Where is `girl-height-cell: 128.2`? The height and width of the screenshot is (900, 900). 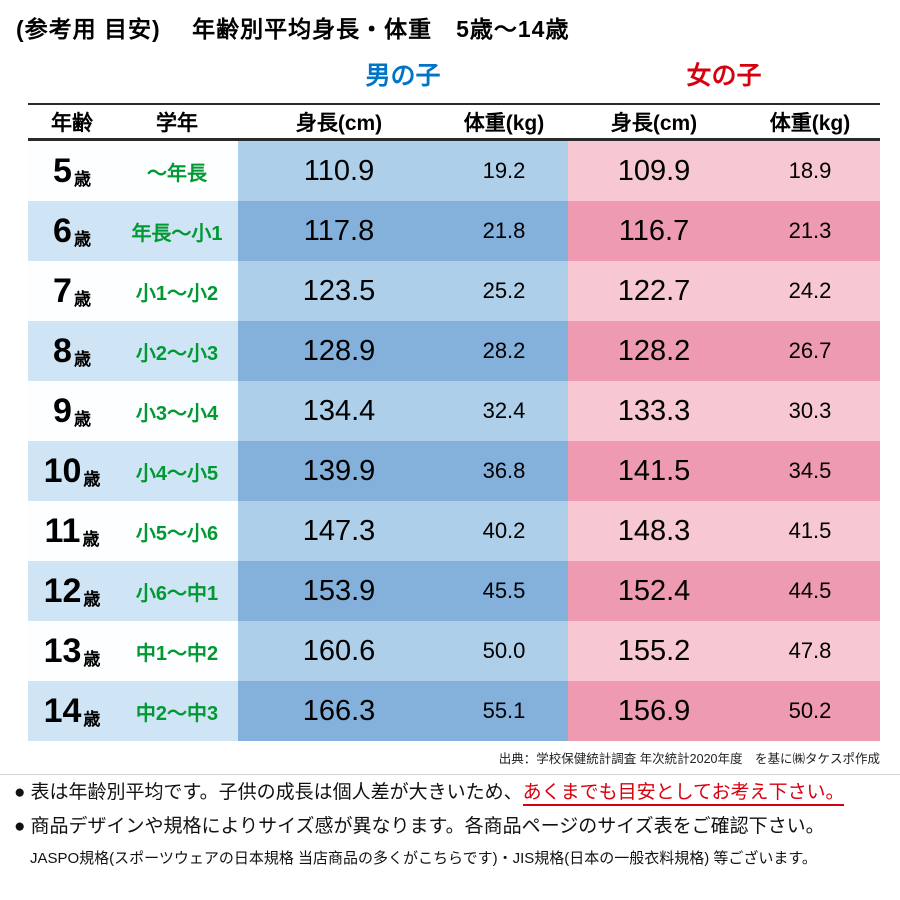 girl-height-cell: 128.2 is located at coordinates (654, 351).